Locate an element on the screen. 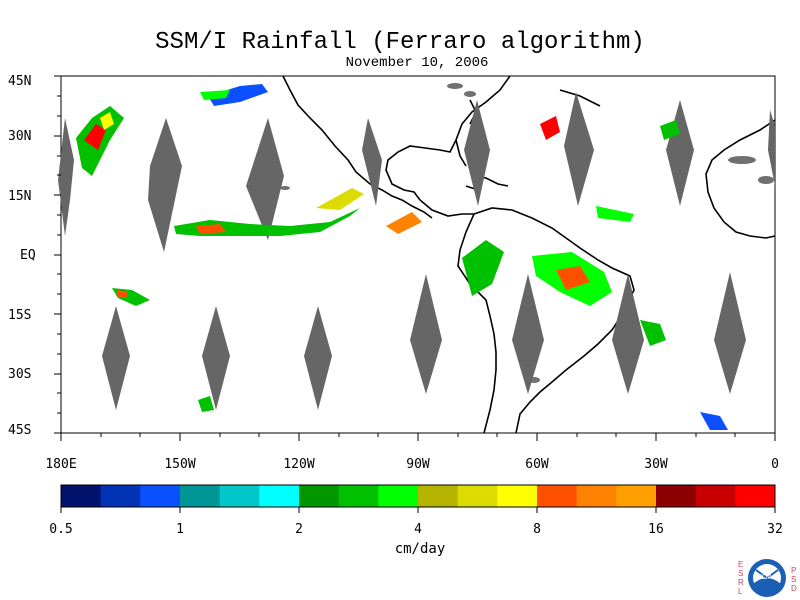  colorbar-label: 8 is located at coordinates (537, 529).